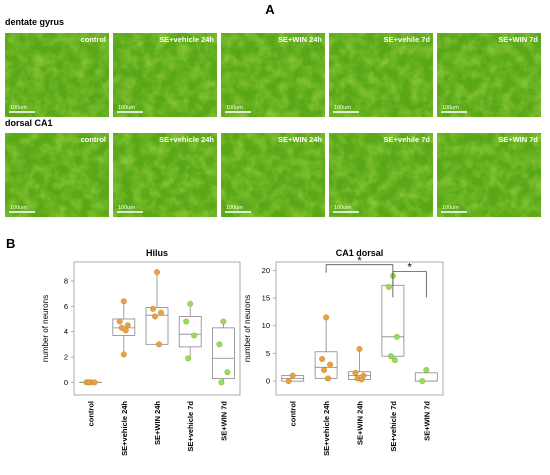 The height and width of the screenshot is (475, 550). I want to click on y-tick-label: 20, so click(266, 270).